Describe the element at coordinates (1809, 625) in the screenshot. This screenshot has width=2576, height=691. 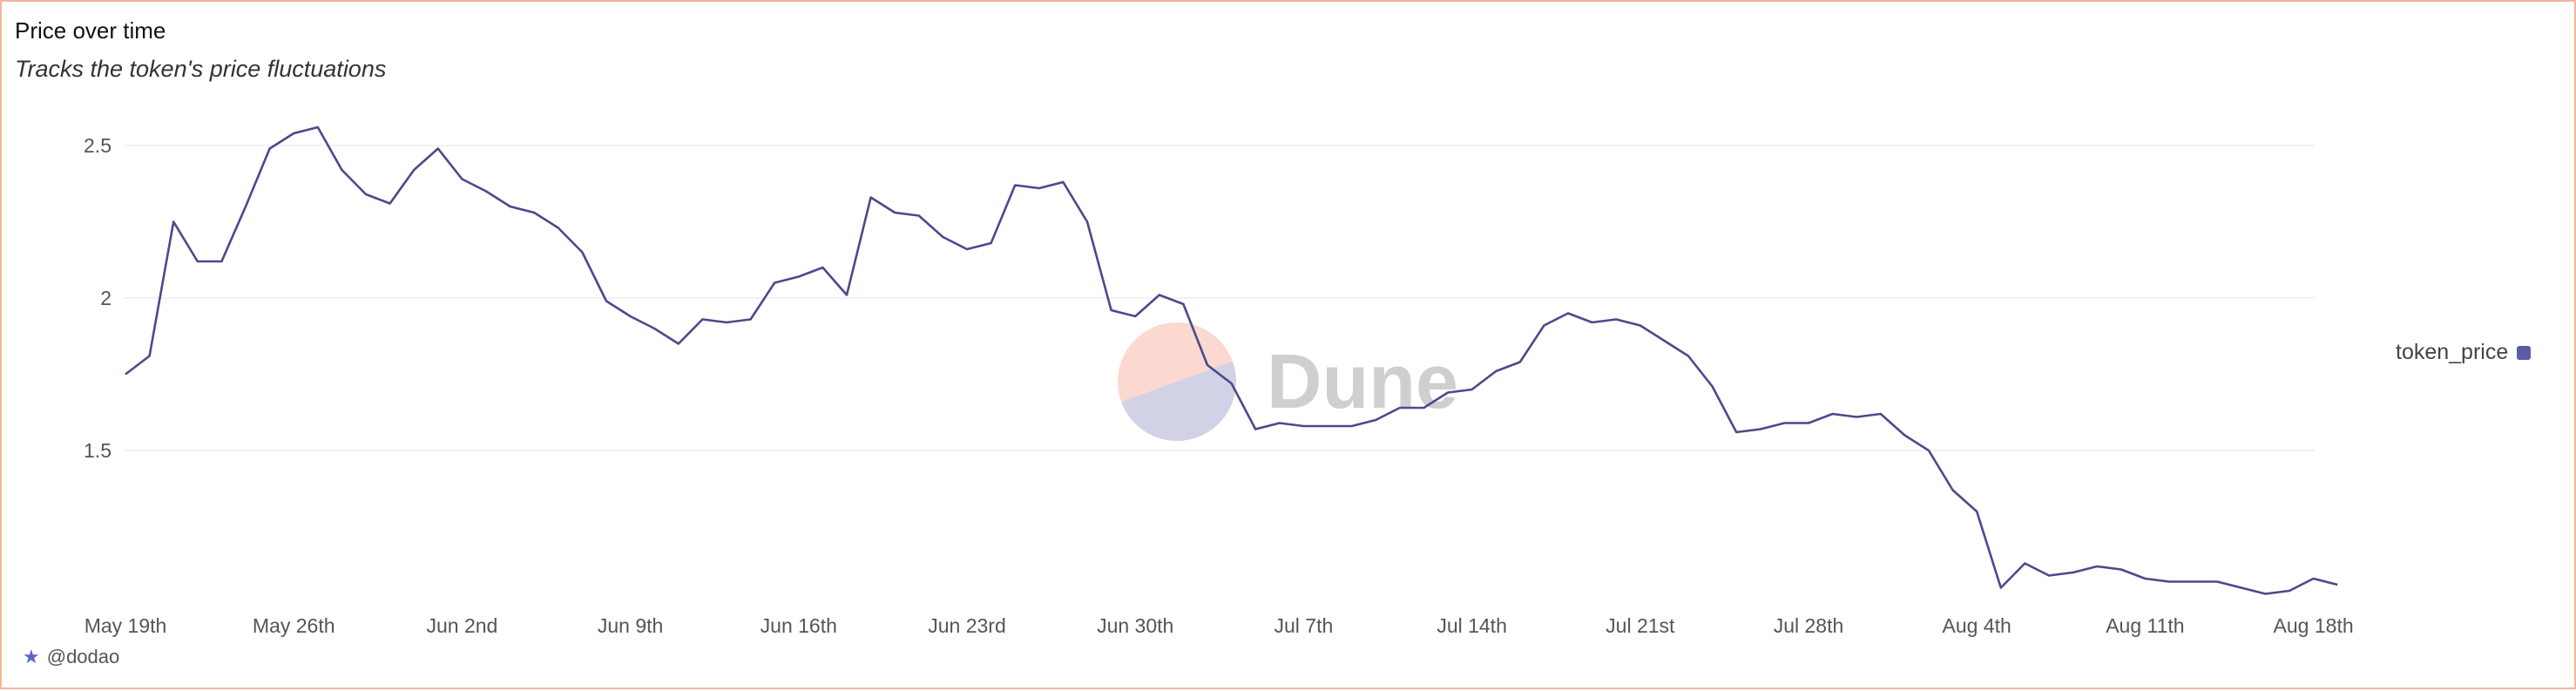
I see `x-tick-label: Jul 28th` at that location.